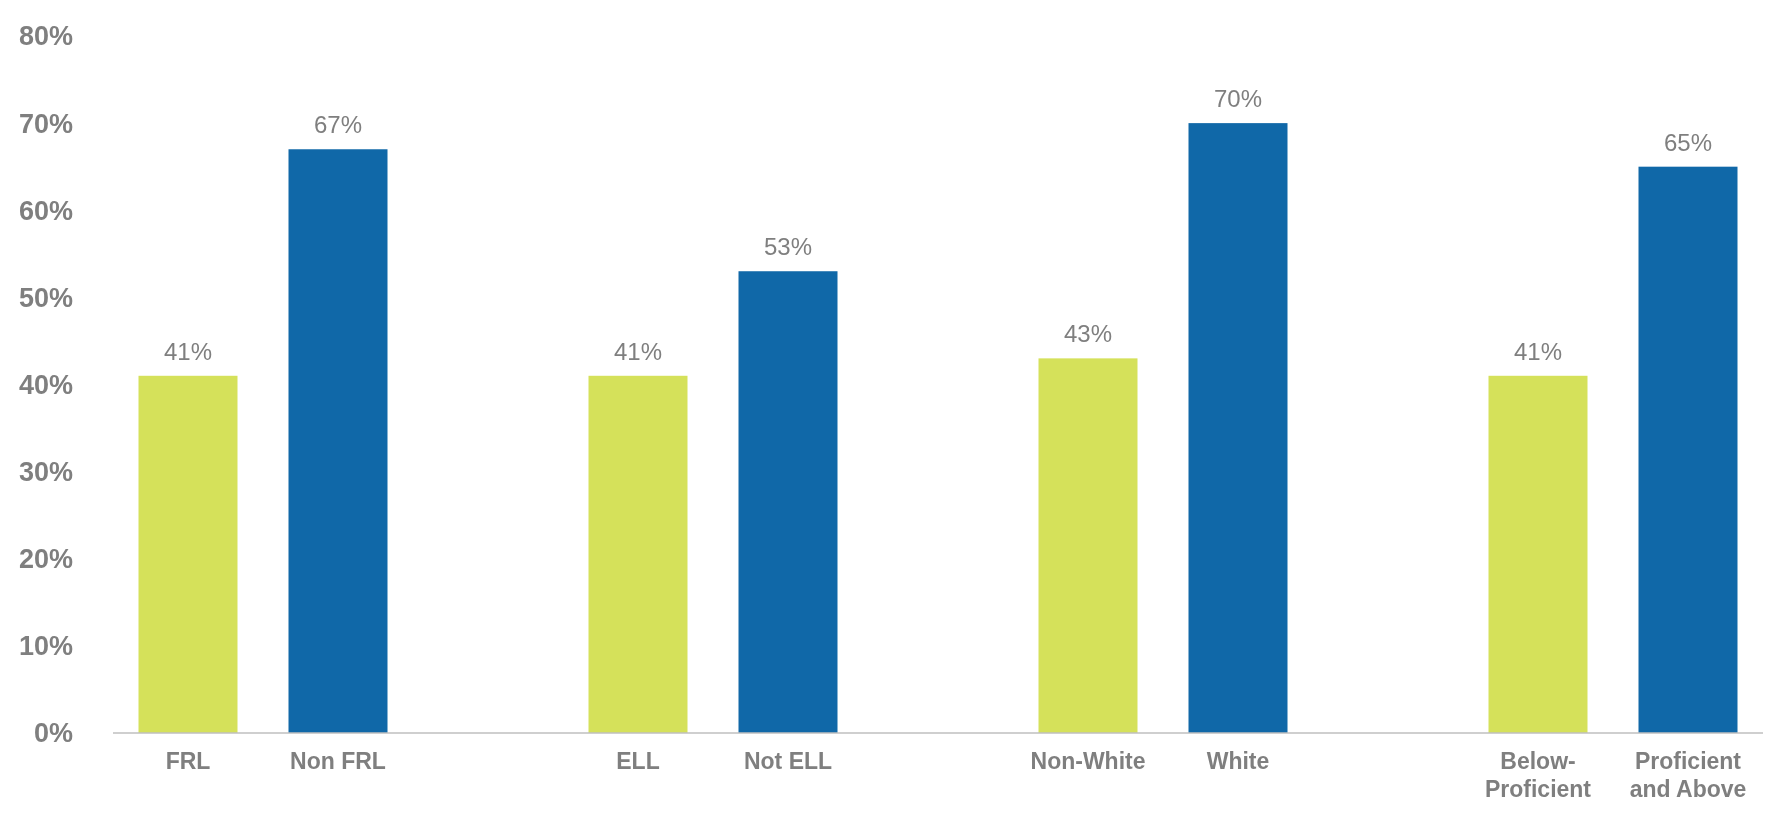  I want to click on y-tick-label: 40%, so click(45, 384).